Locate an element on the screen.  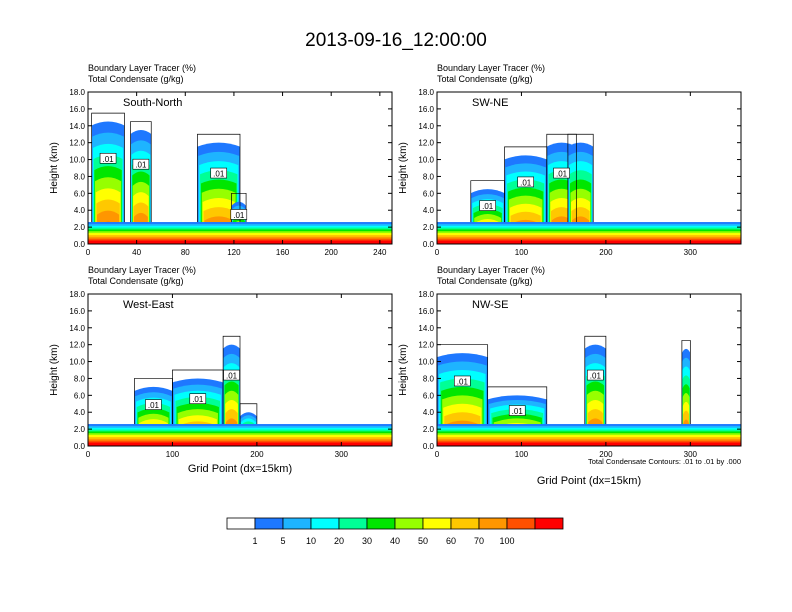
panel-2-frame is located at coordinates (240, 370).